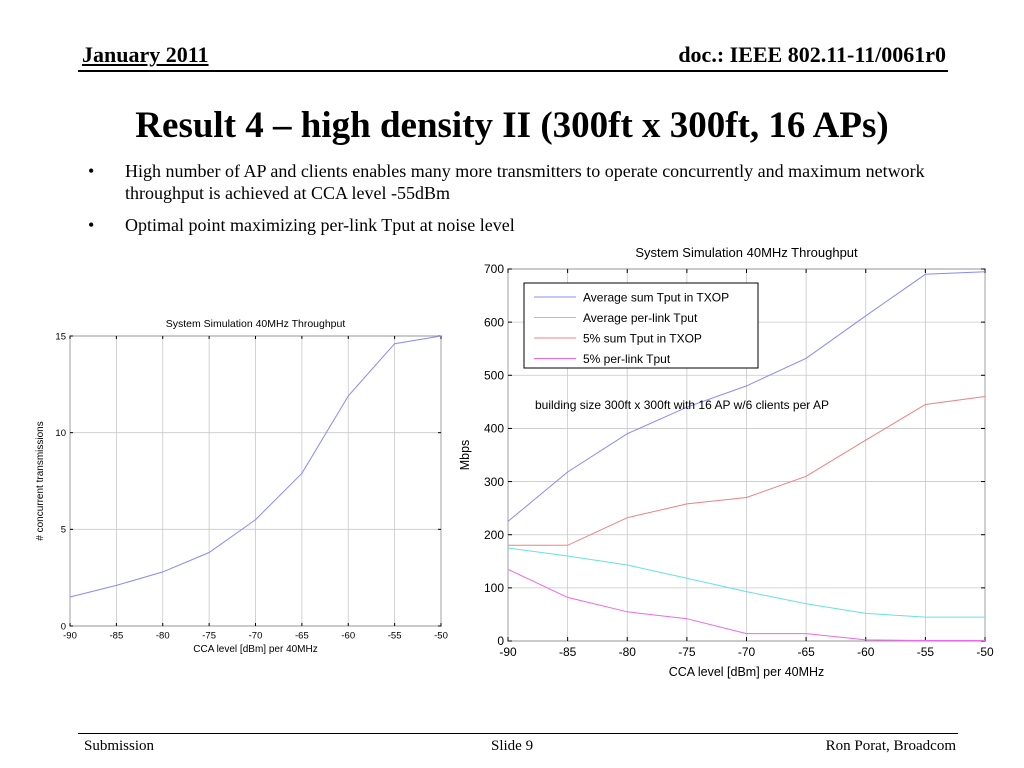  Describe the element at coordinates (465, 455) in the screenshot. I see `y-axis-label: Mbps` at that location.